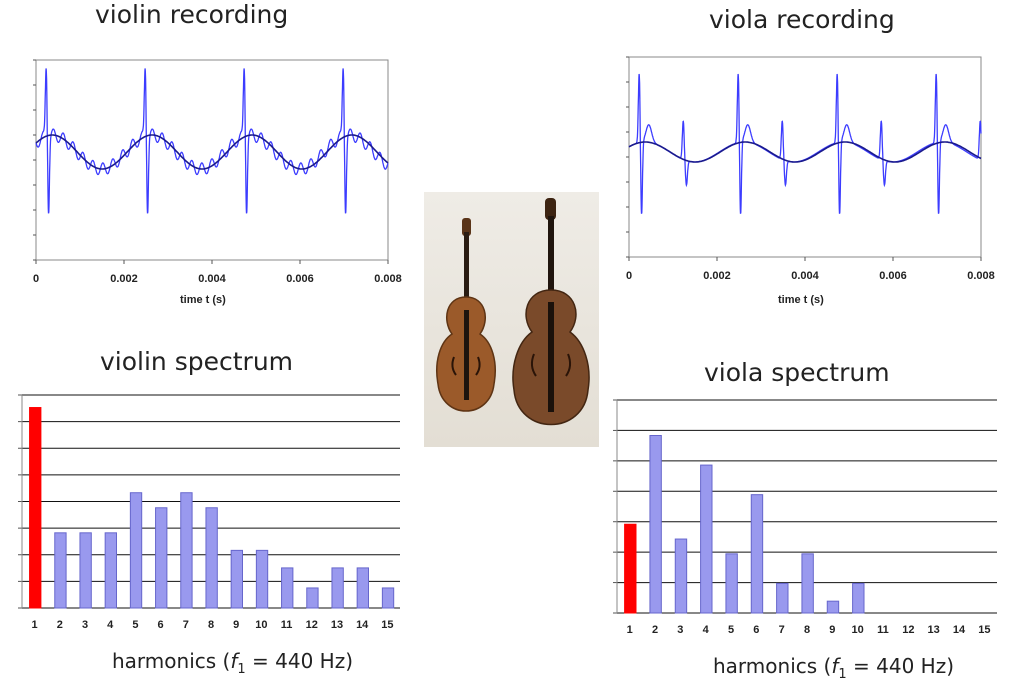 Image resolution: width=1016 pixels, height=688 pixels. What do you see at coordinates (900, 666) in the screenshot?
I see `viola-xlabel-post: = 440 Hz)` at bounding box center [900, 666].